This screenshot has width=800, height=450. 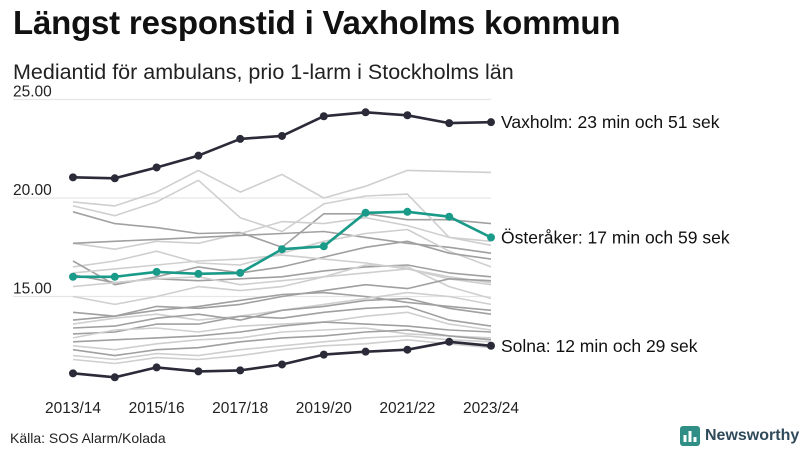 What do you see at coordinates (324, 408) in the screenshot?
I see `x-tick-label: 2019/20` at bounding box center [324, 408].